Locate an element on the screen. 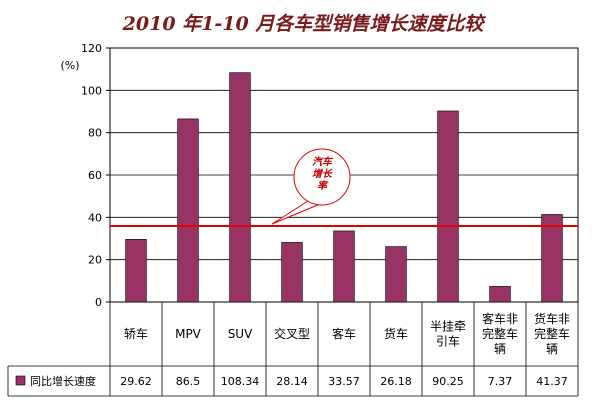 The height and width of the screenshot is (407, 598). category-label: 引车 is located at coordinates (448, 341).